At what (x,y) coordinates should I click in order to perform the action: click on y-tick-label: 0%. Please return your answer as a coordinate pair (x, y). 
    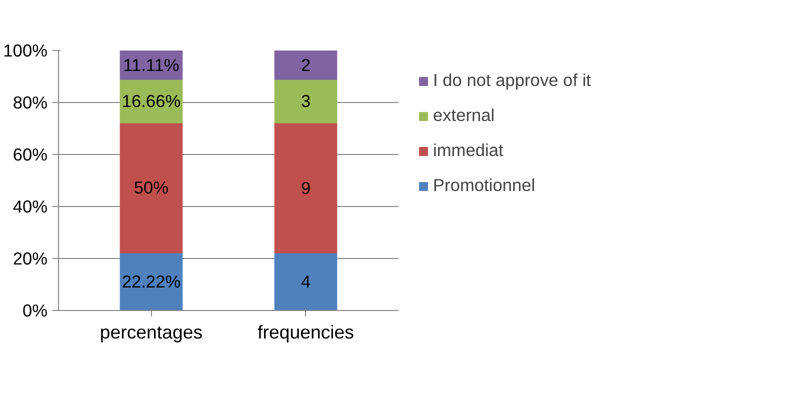
    Looking at the image, I should click on (35, 310).